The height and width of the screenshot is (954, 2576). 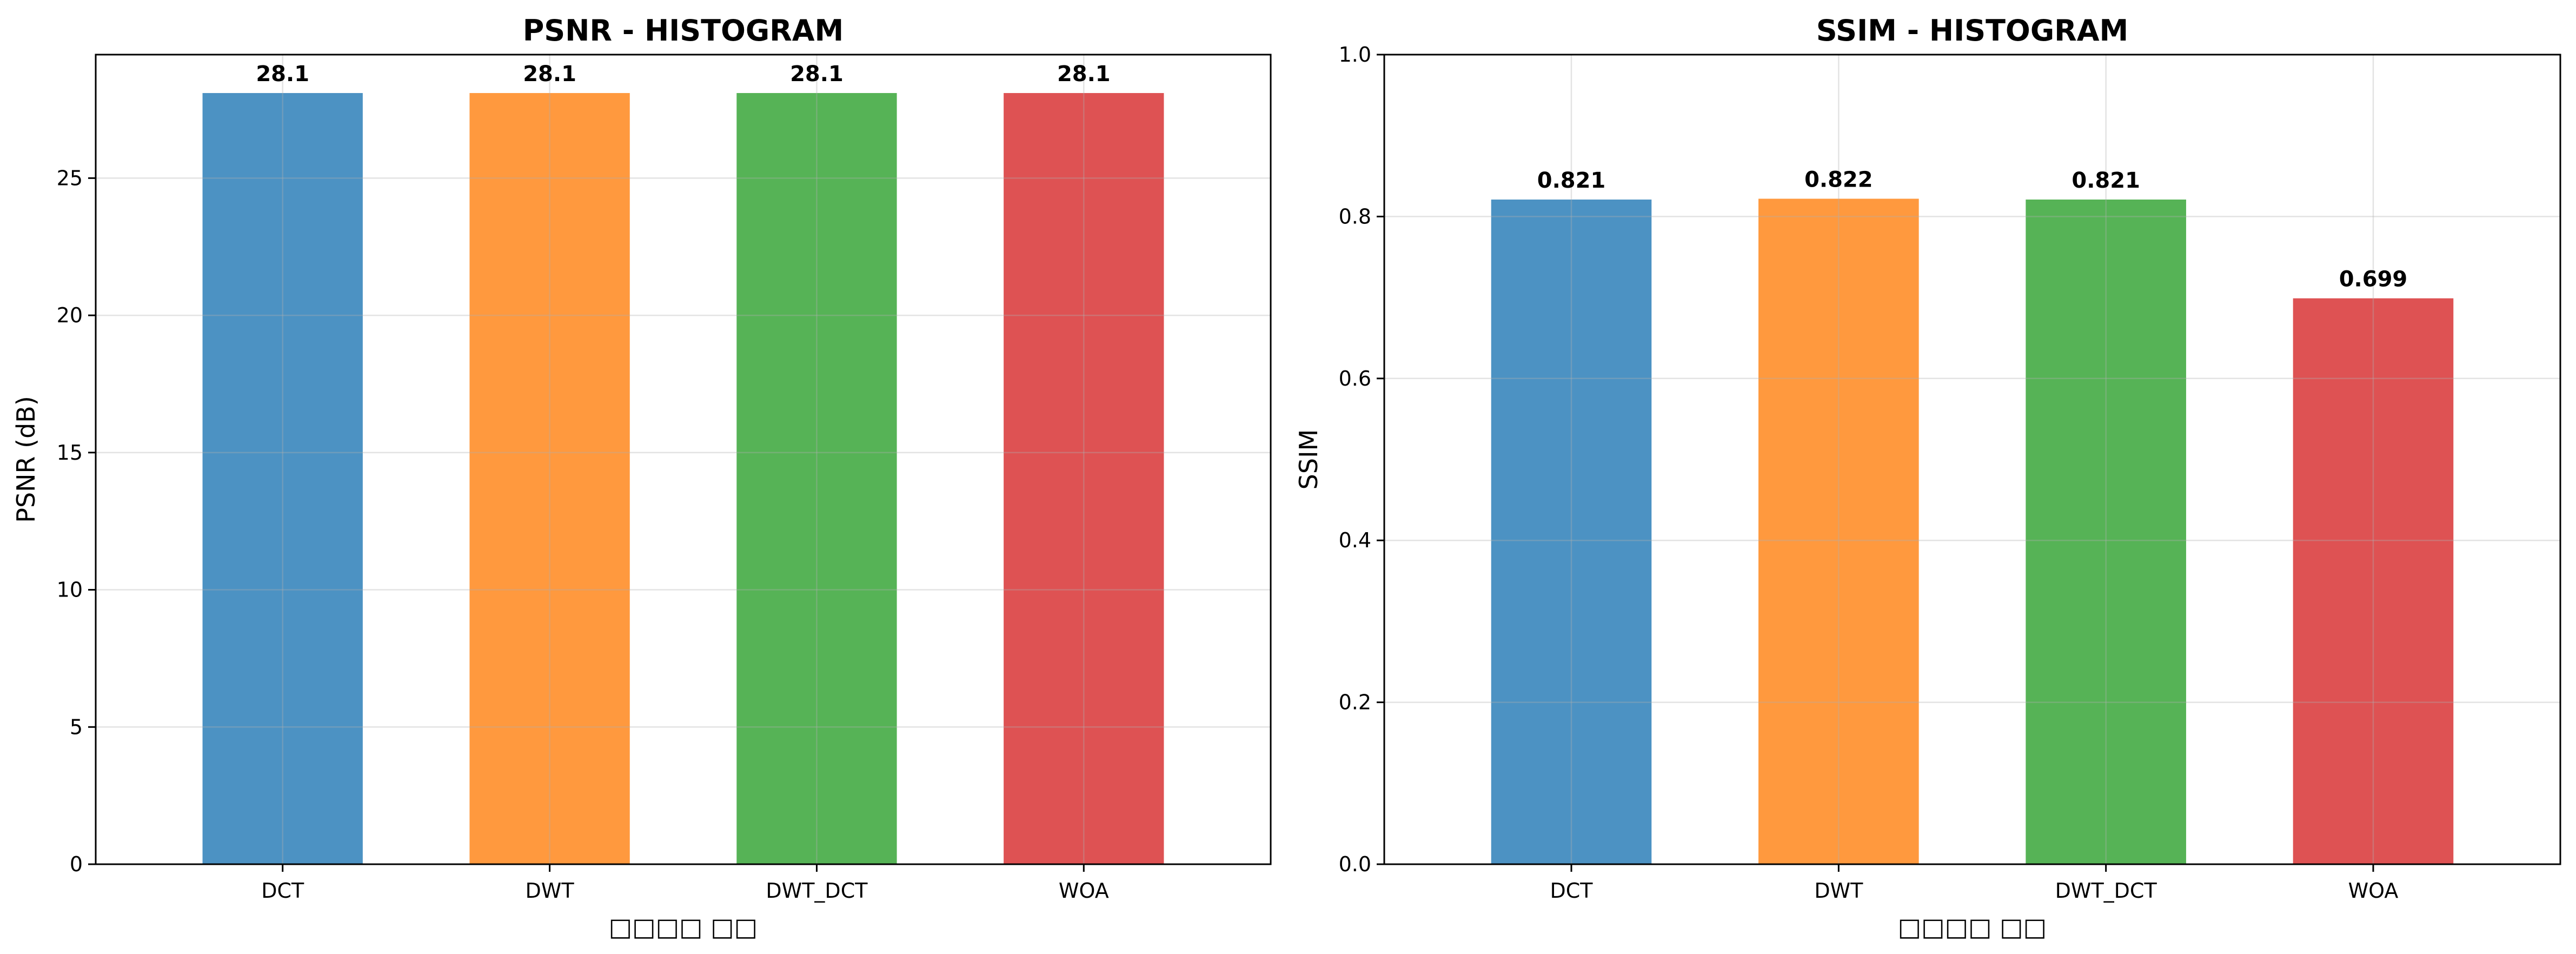 What do you see at coordinates (70, 453) in the screenshot?
I see `psnr-y-tick-label: 15` at bounding box center [70, 453].